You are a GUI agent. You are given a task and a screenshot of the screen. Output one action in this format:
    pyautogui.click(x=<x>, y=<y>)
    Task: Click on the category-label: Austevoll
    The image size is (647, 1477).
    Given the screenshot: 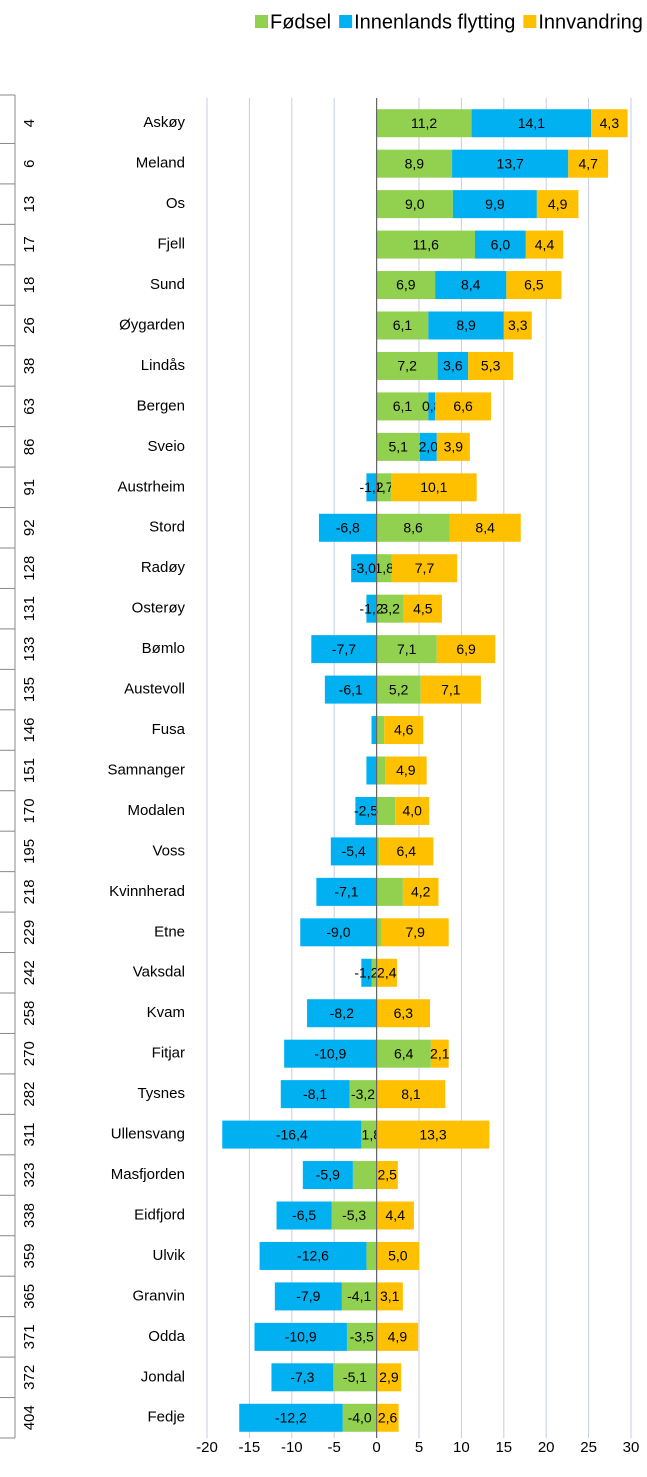 What is the action you would take?
    pyautogui.click(x=154, y=689)
    